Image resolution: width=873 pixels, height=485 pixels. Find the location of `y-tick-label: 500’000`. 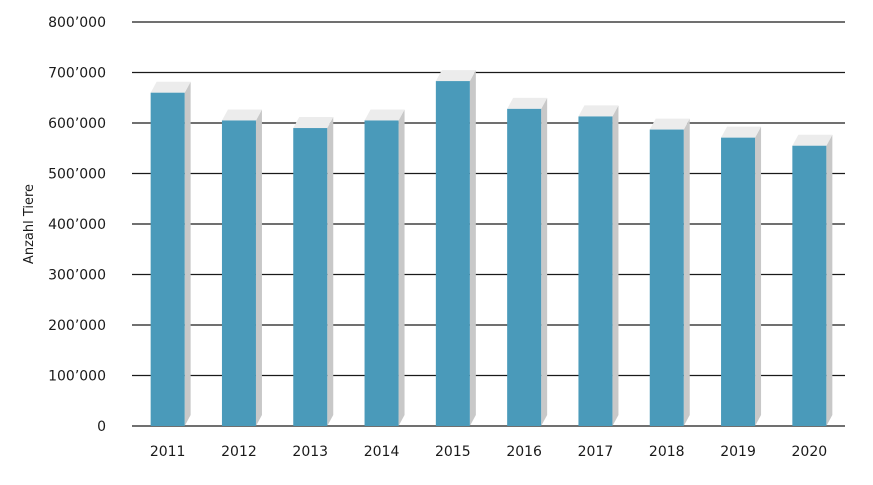

y-tick-label: 500’000 is located at coordinates (77, 175).